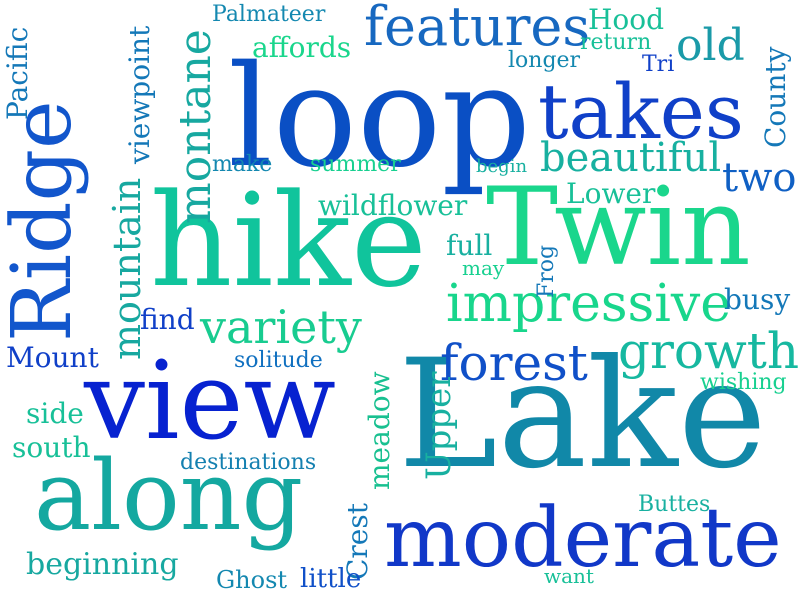 The width and height of the screenshot is (800, 600). I want to click on word-meadow: meadow, so click(379, 430).